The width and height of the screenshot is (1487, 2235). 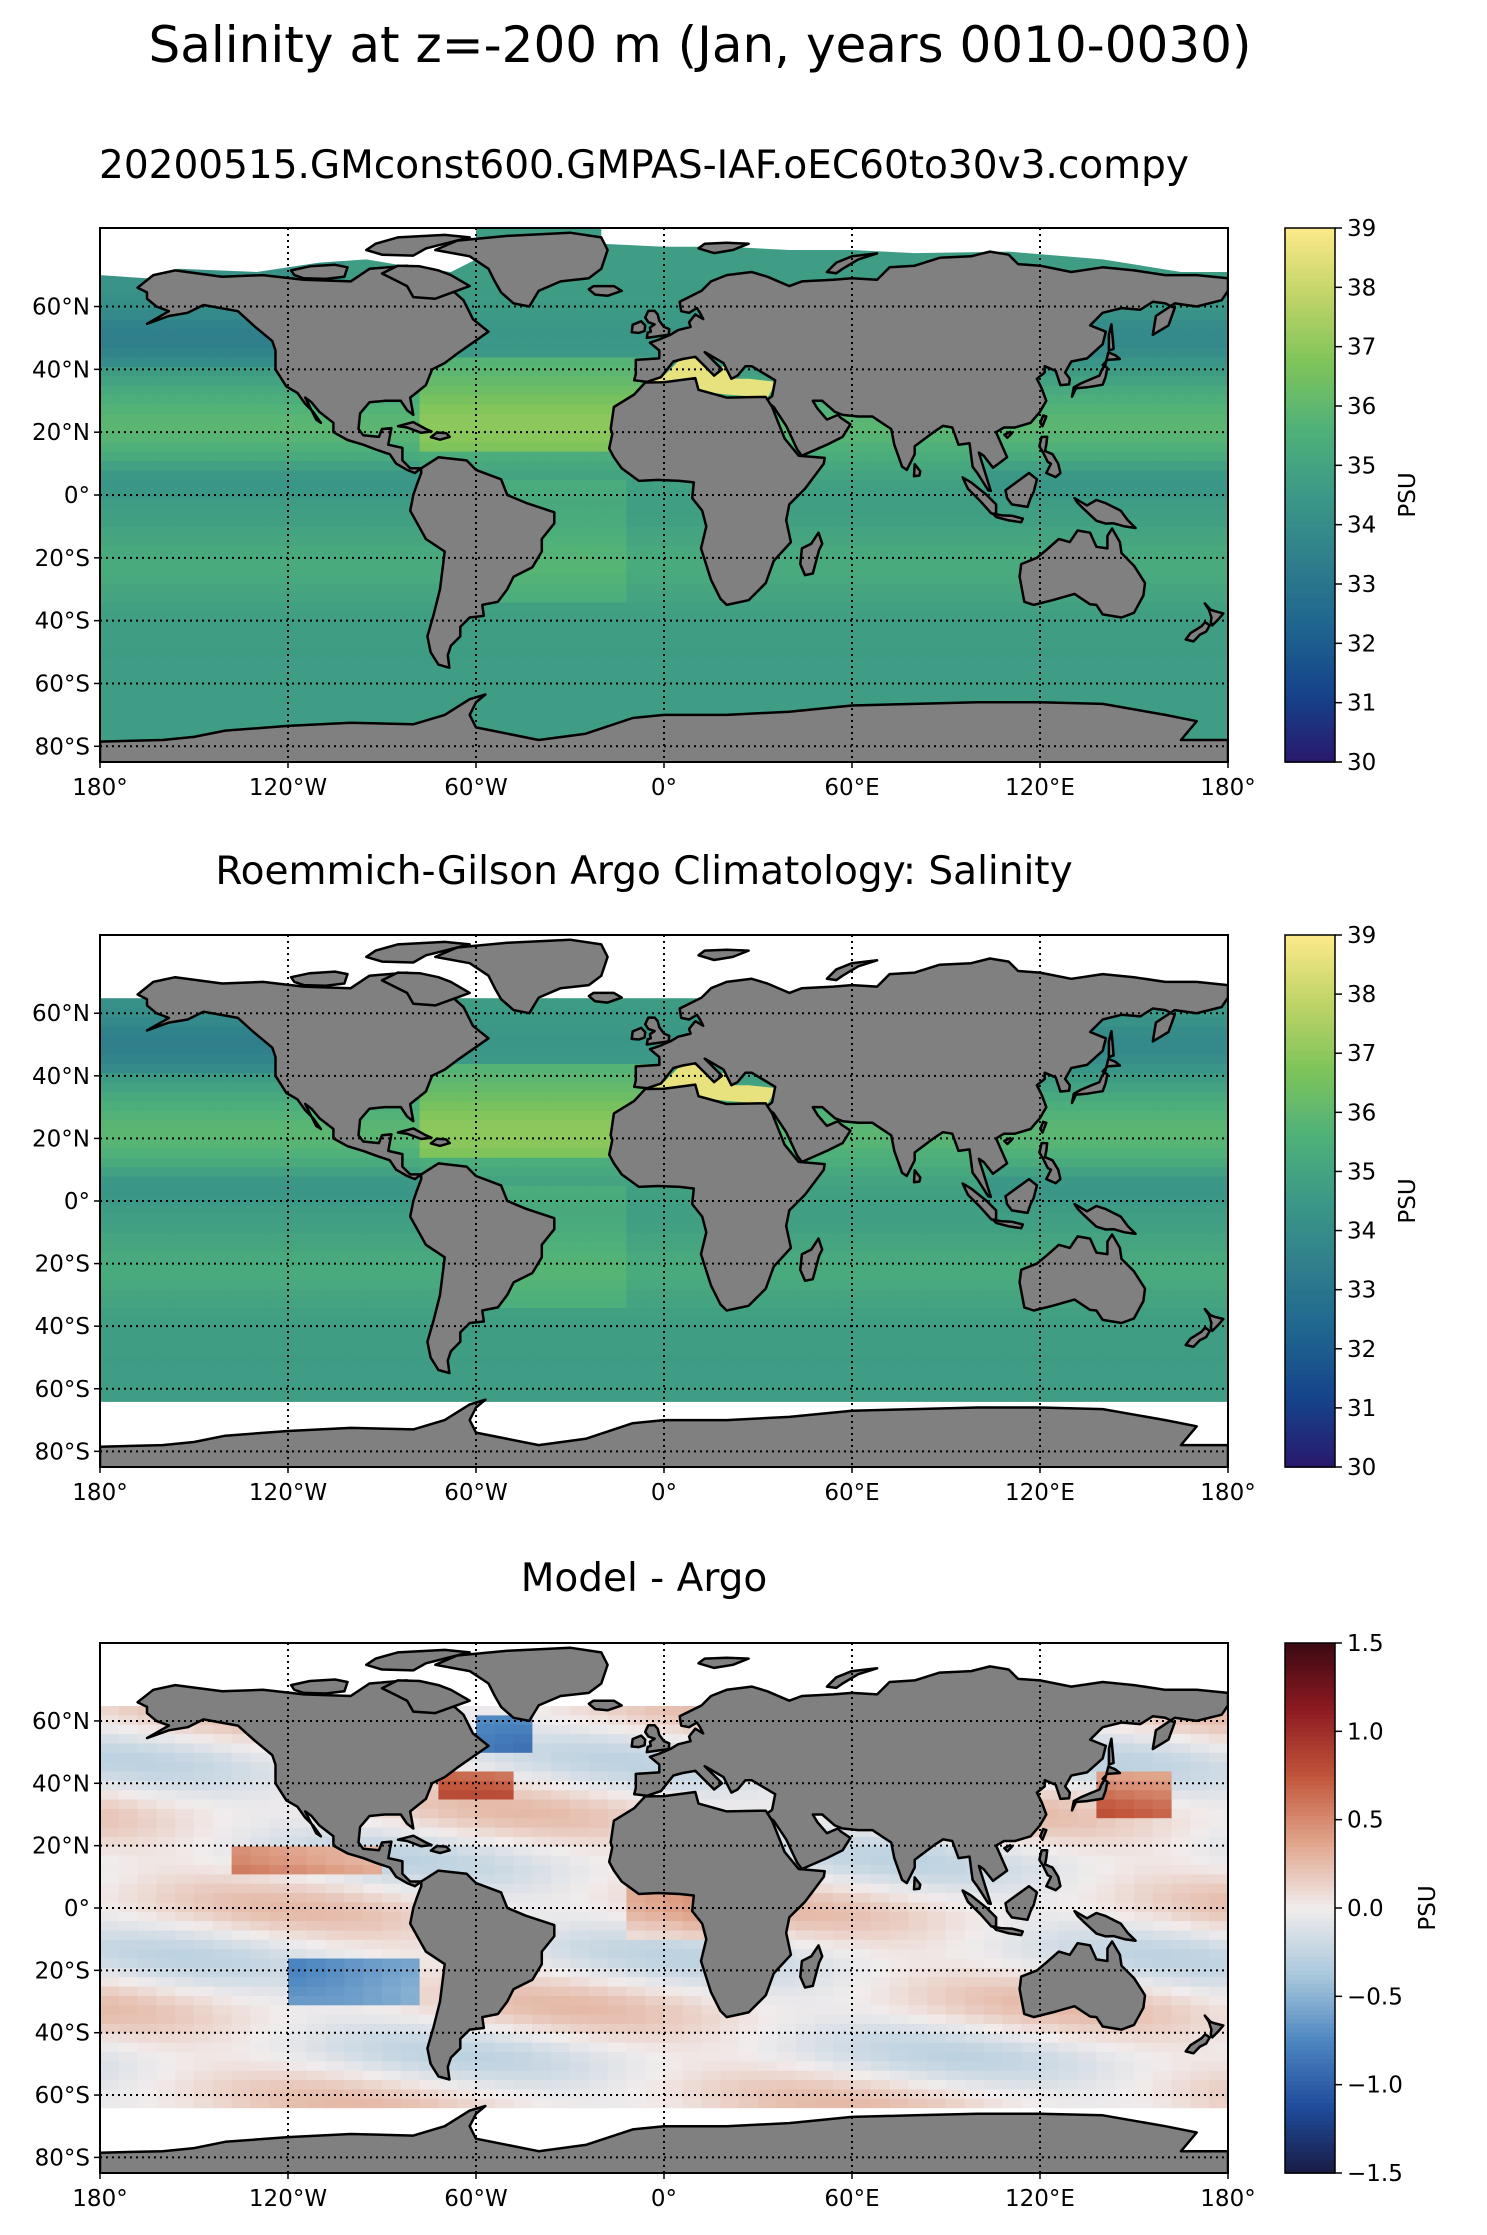 I want to click on land-south-america, so click(x=482, y=1268).